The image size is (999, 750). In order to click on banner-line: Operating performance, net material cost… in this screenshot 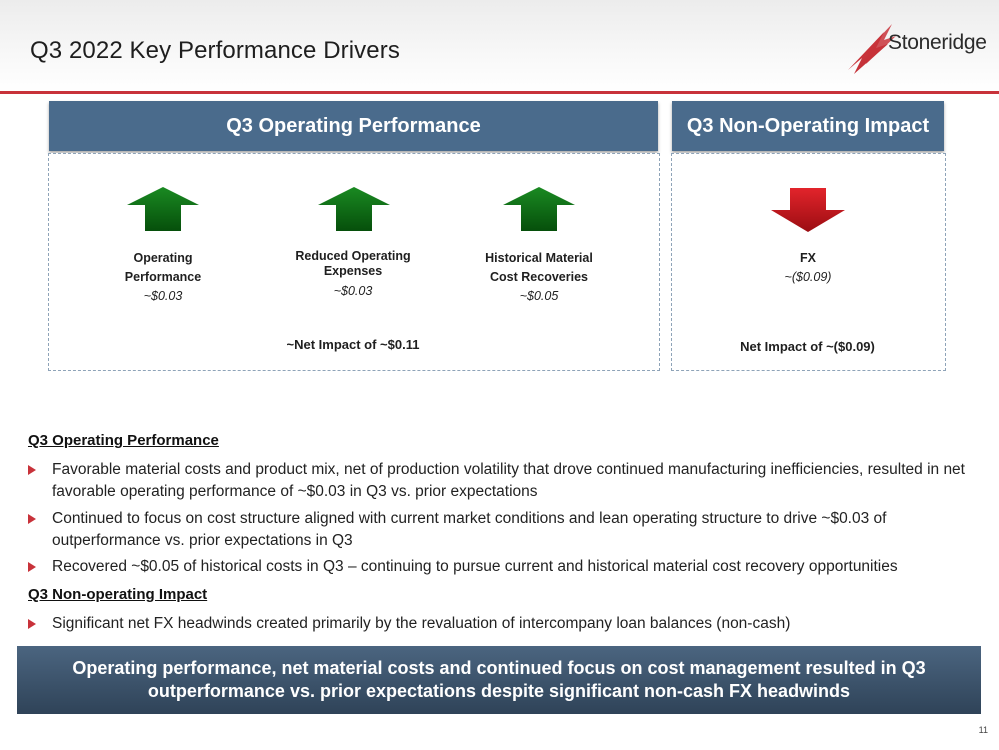, I will do `click(499, 668)`.